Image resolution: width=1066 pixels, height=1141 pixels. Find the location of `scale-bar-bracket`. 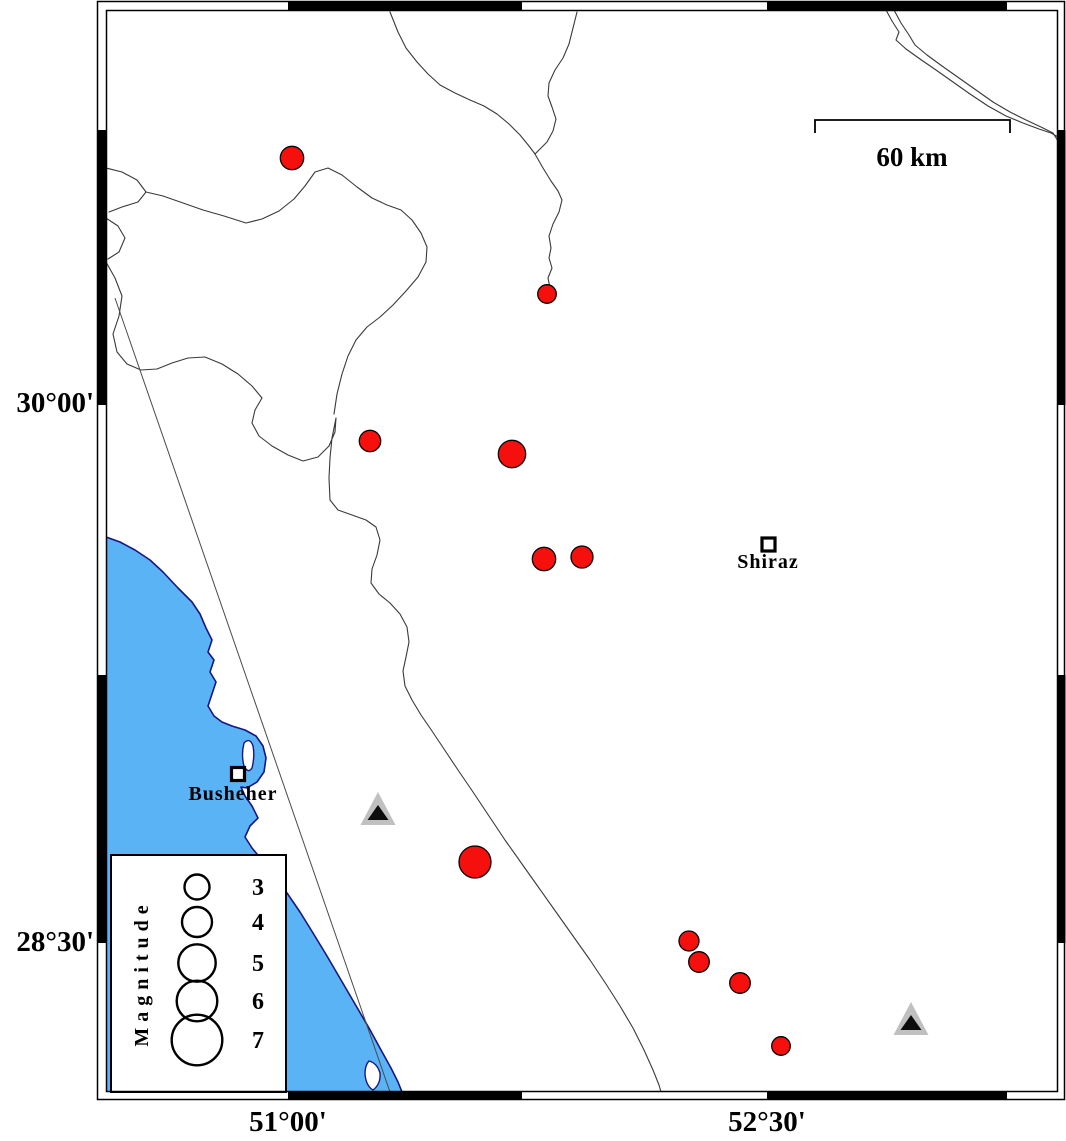

scale-bar-bracket is located at coordinates (912, 126).